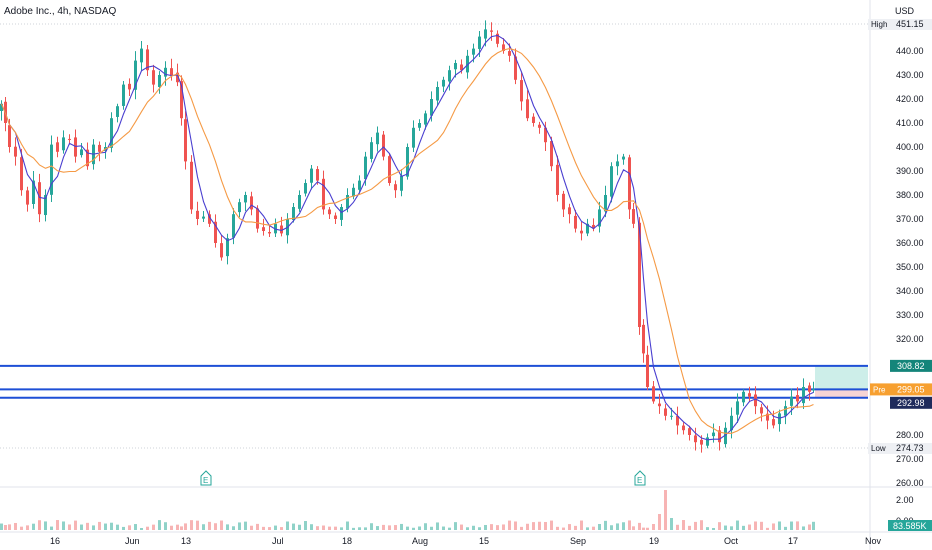 The image size is (932, 550). Describe the element at coordinates (910, 525) in the screenshot. I see `volume-current-badge` at that location.